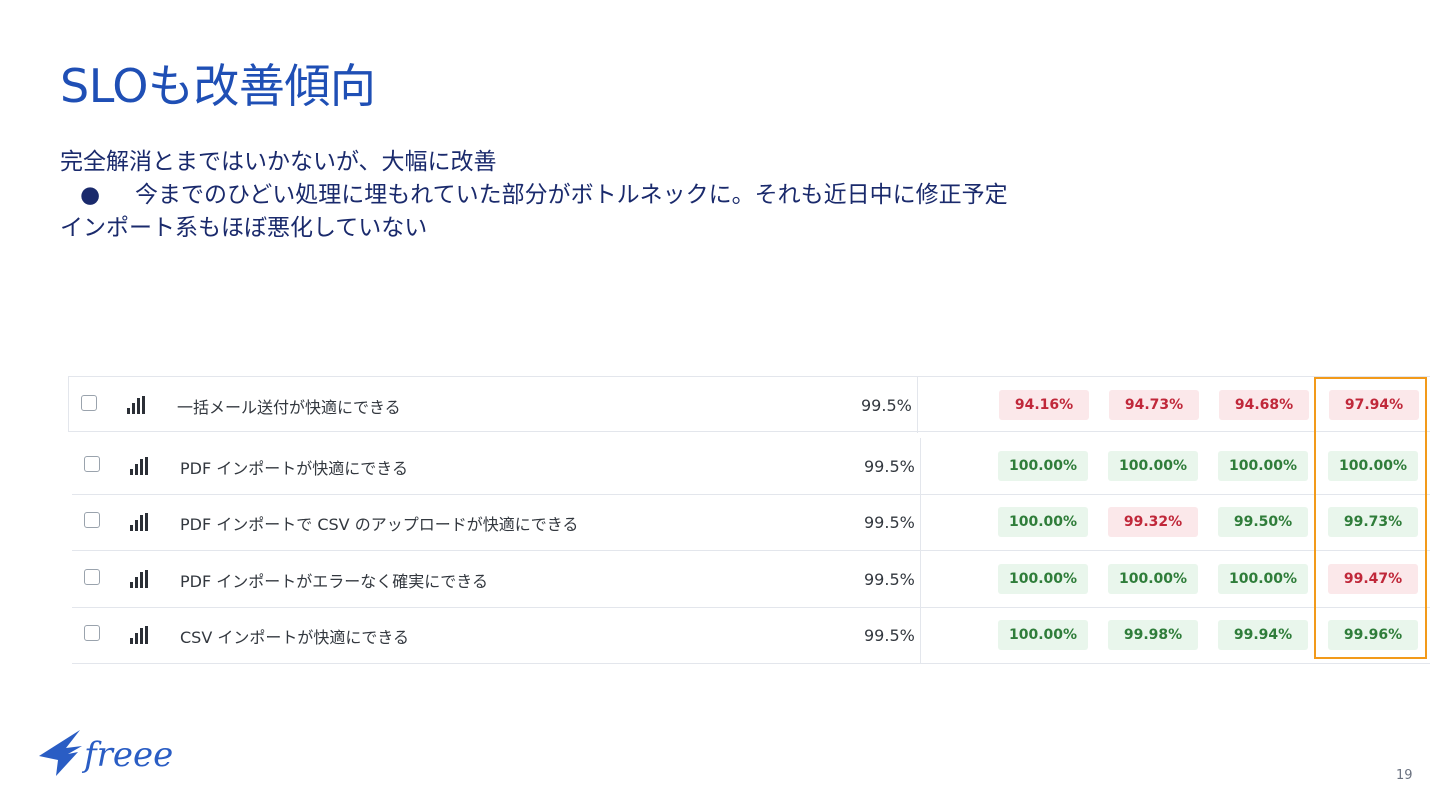 The image size is (1440, 810). Describe the element at coordinates (334, 581) in the screenshot. I see `slo-name: PDF インポートがエラーなく確実にできる` at that location.